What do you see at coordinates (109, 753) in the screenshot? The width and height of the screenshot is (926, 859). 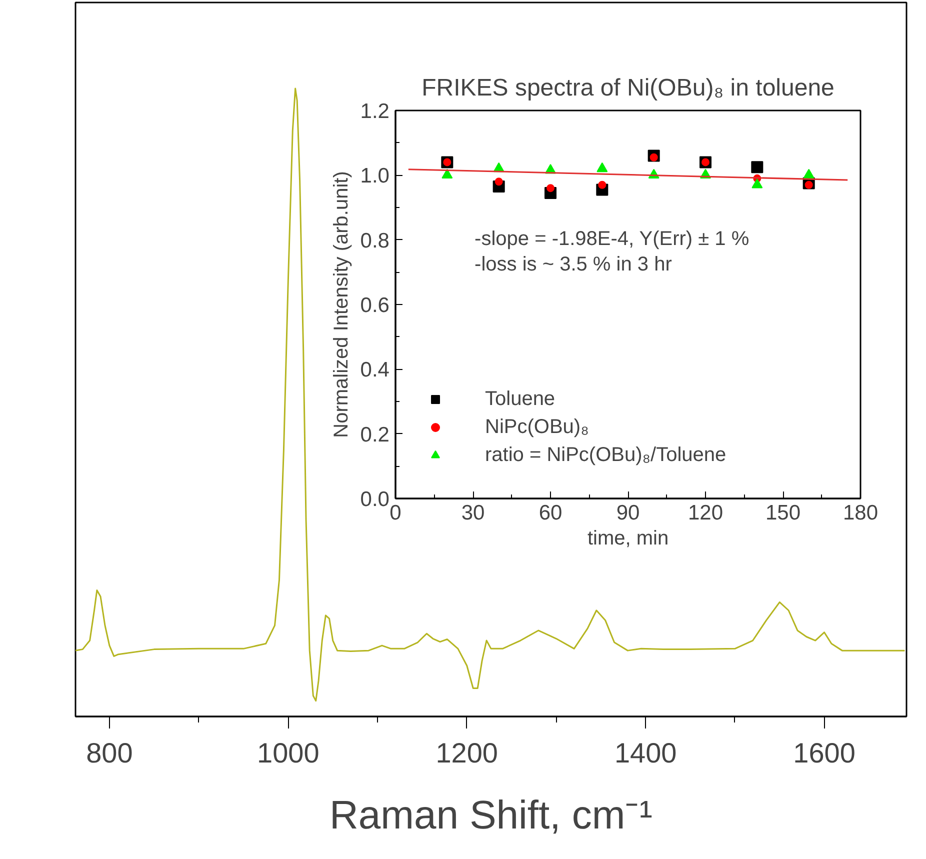 I see `x-tick-label: 800` at bounding box center [109, 753].